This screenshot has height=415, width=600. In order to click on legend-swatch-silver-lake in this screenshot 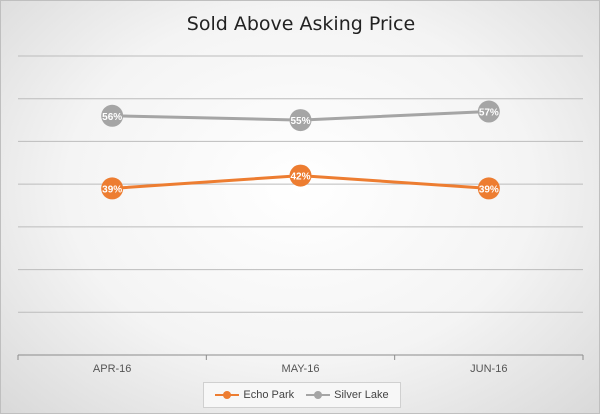, I will do `click(318, 395)`.